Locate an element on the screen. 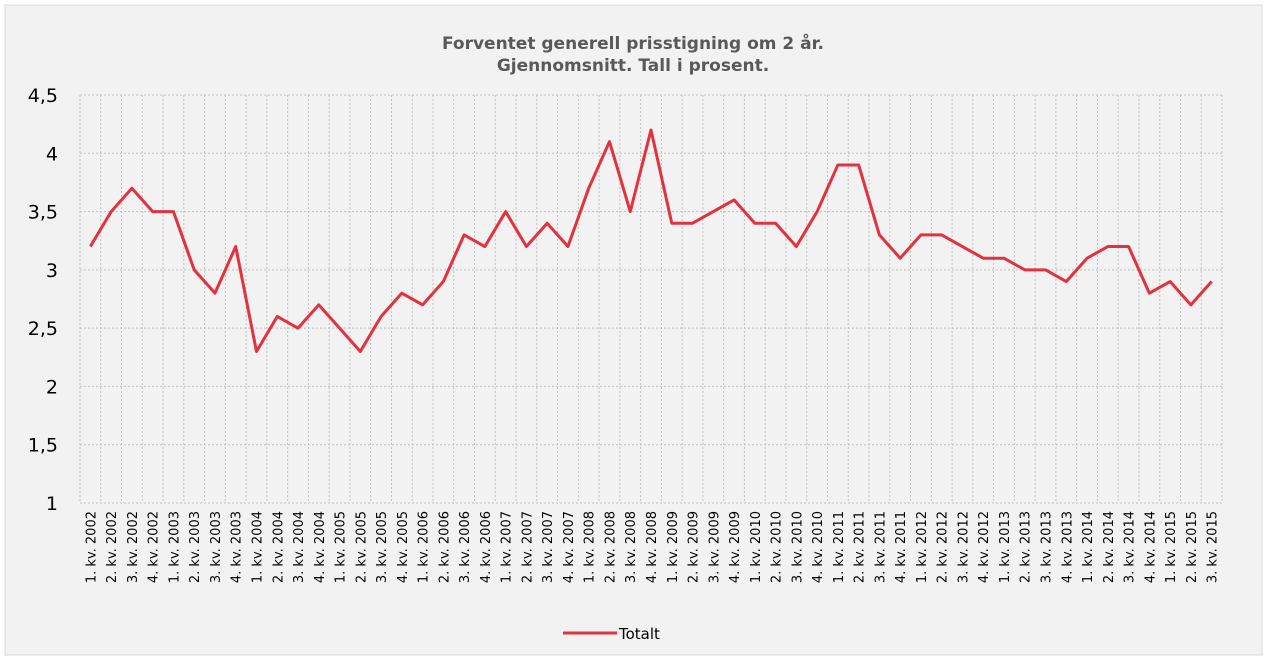  x-tick-label: 2. kv. 2003 is located at coordinates (195, 547).